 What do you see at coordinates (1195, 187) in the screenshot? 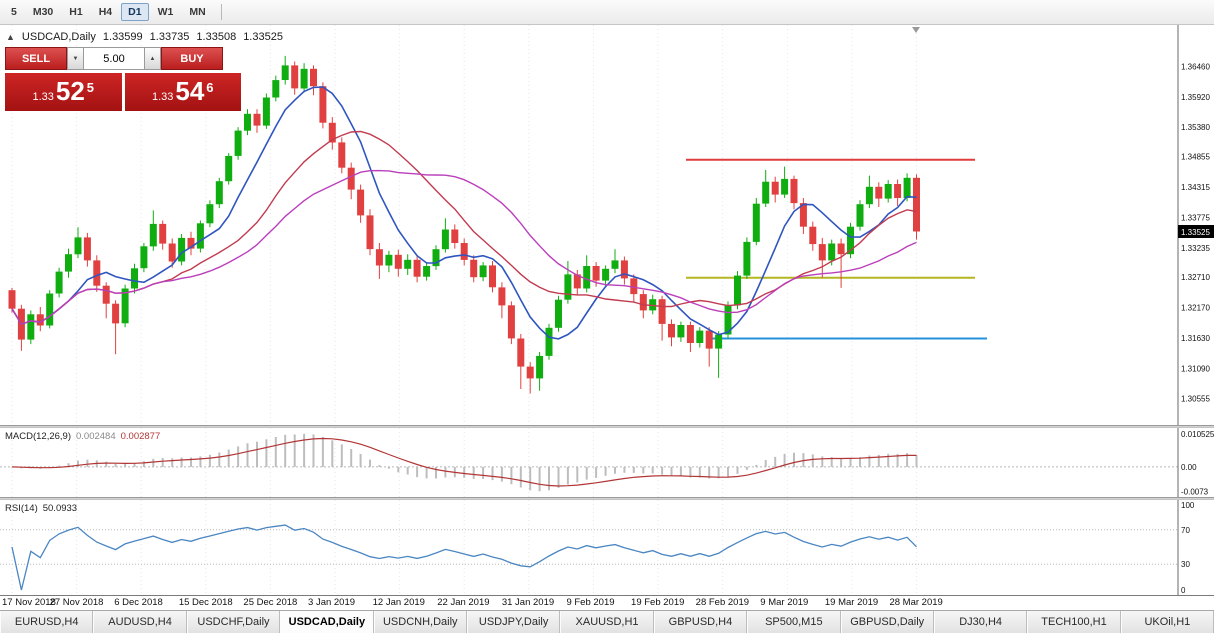
I see `svg-text: 1.34315` at bounding box center [1195, 187].